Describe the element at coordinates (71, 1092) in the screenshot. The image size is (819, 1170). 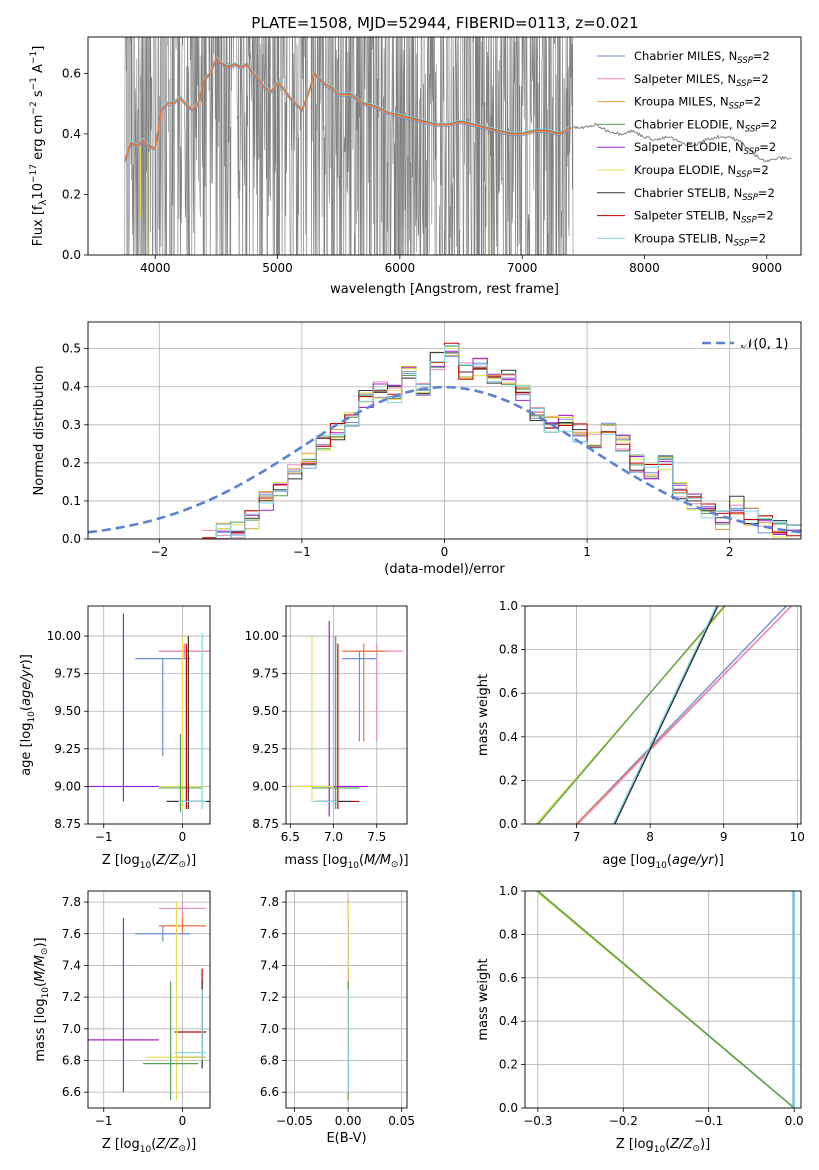
I see `y-tick-label: 6.6` at that location.